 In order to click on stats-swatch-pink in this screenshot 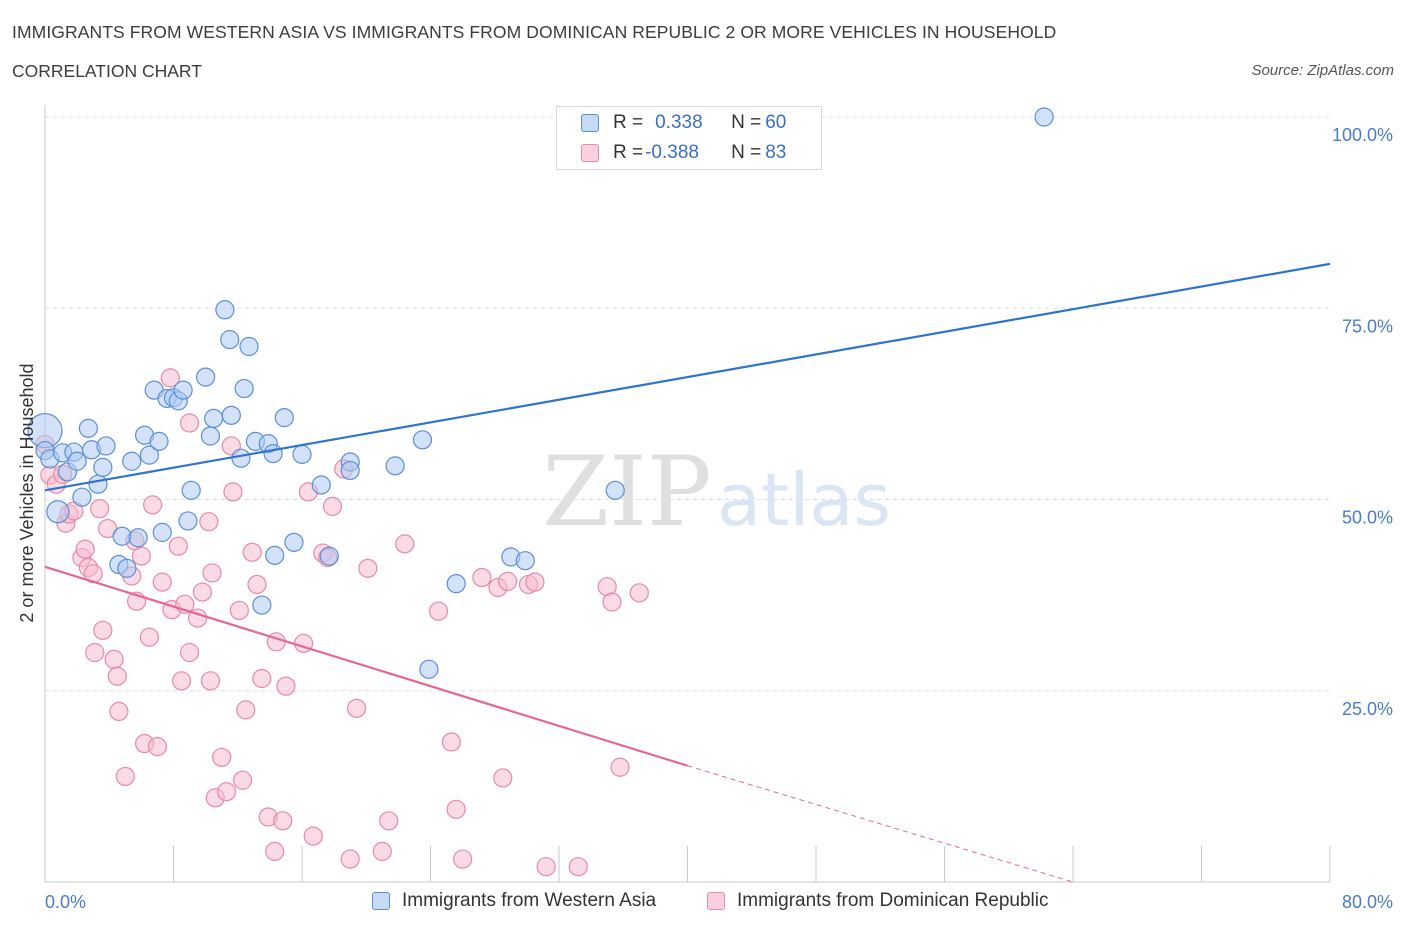, I will do `click(590, 153)`.